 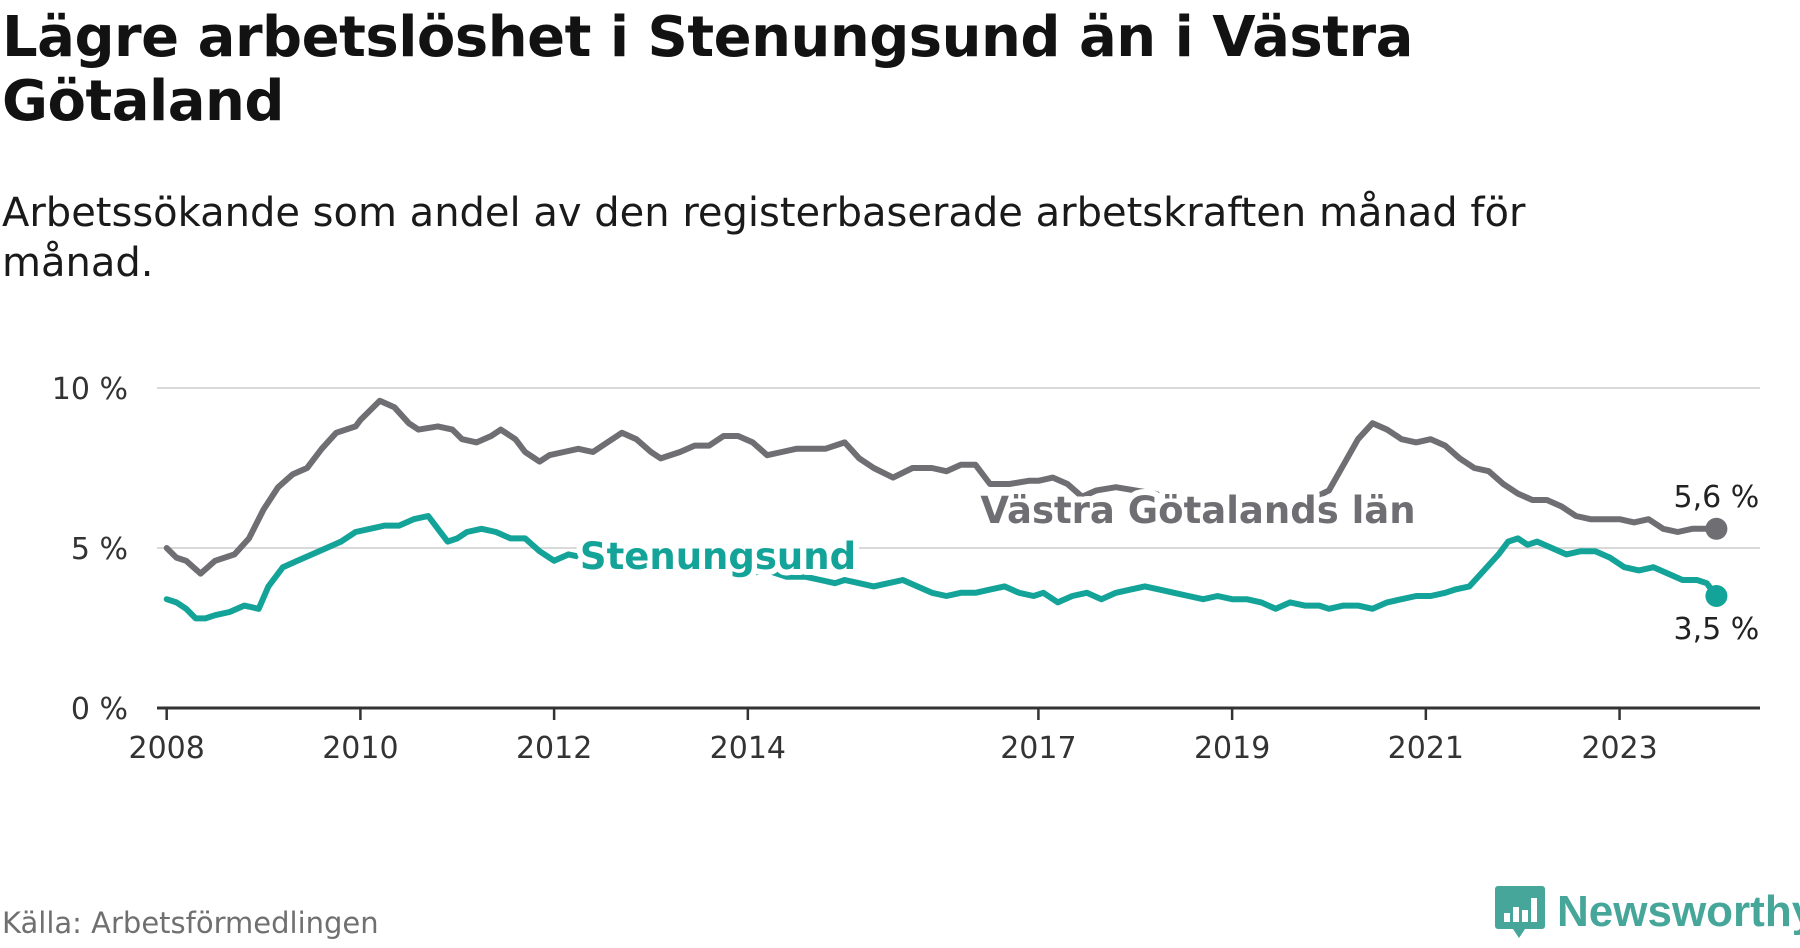 What do you see at coordinates (99, 709) in the screenshot?
I see `y-tick-label: 0 %` at bounding box center [99, 709].